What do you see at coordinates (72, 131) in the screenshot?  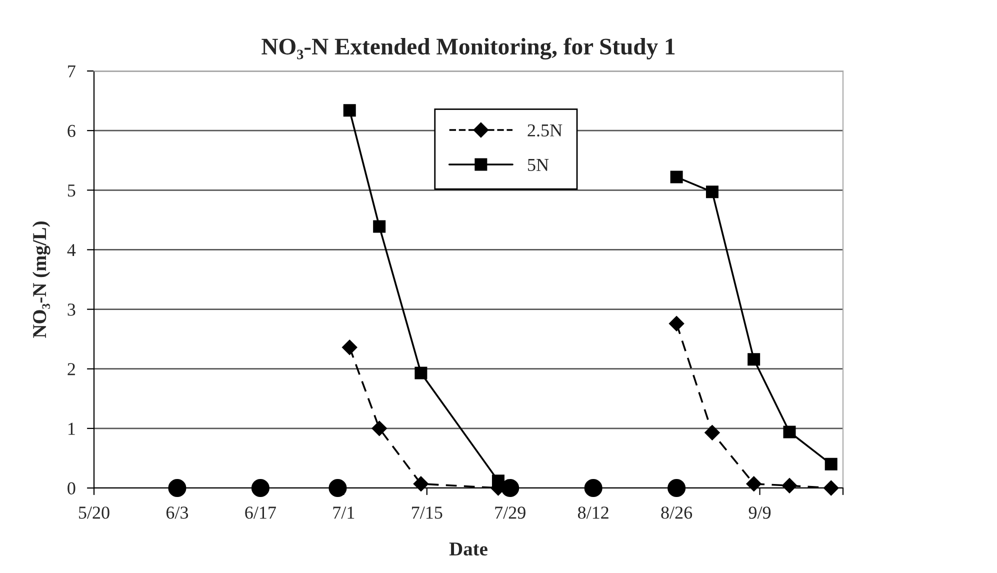 I see `y-tick-label: 6` at bounding box center [72, 131].